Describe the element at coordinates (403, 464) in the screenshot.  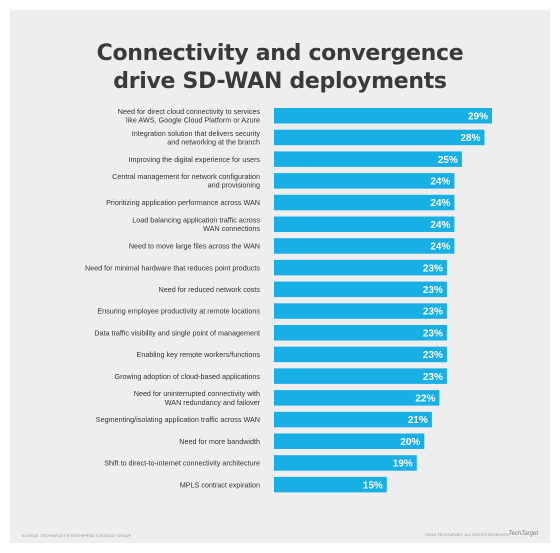
I see `bar-value-label-17: 19%` at that location.